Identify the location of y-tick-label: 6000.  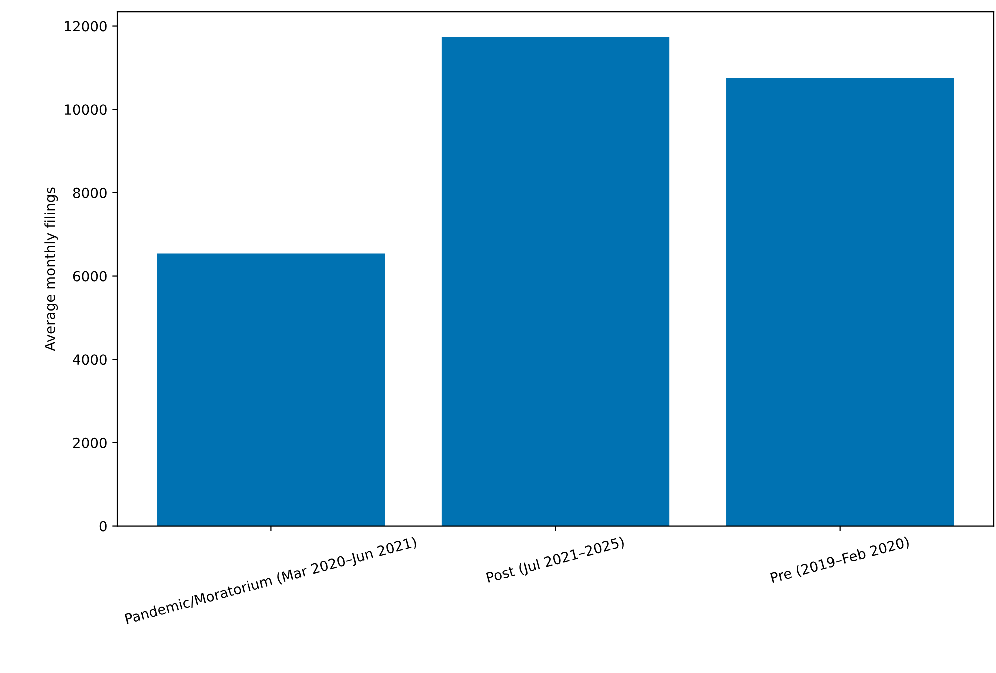
(90, 276).